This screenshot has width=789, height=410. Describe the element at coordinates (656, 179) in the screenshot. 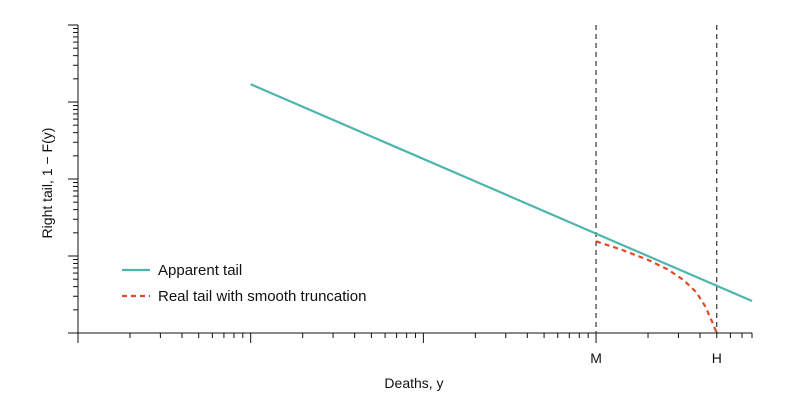

I see `reference-lines` at that location.